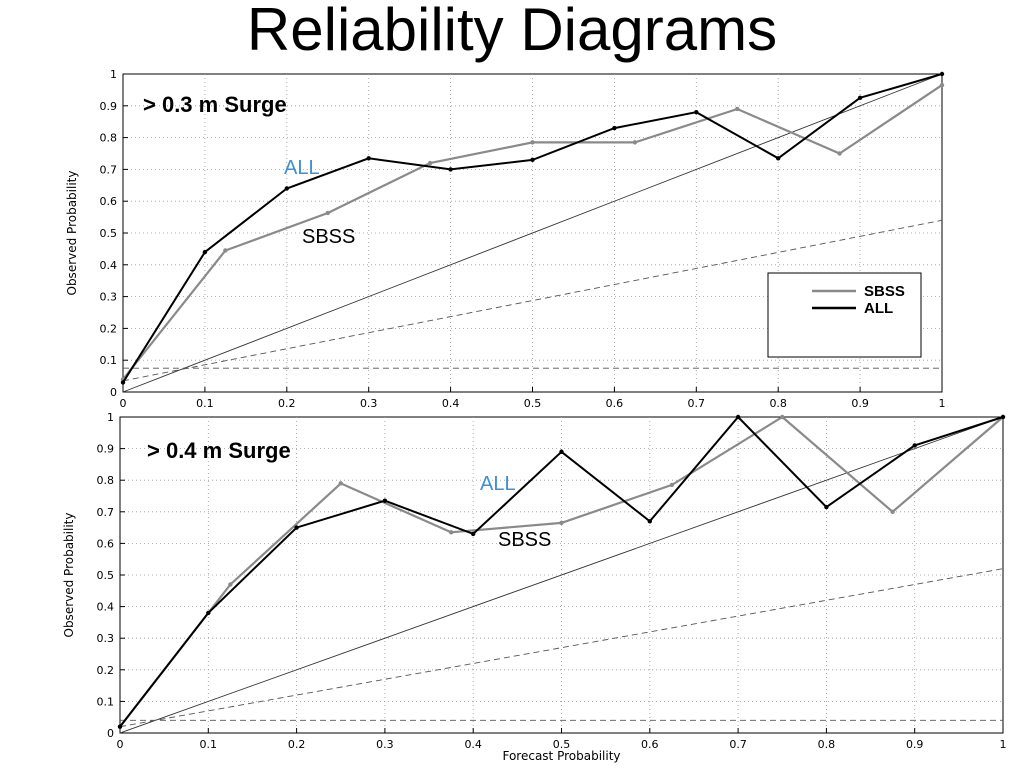 This screenshot has width=1024, height=768. I want to click on top-y-tick-label: 0.9, so click(109, 106).